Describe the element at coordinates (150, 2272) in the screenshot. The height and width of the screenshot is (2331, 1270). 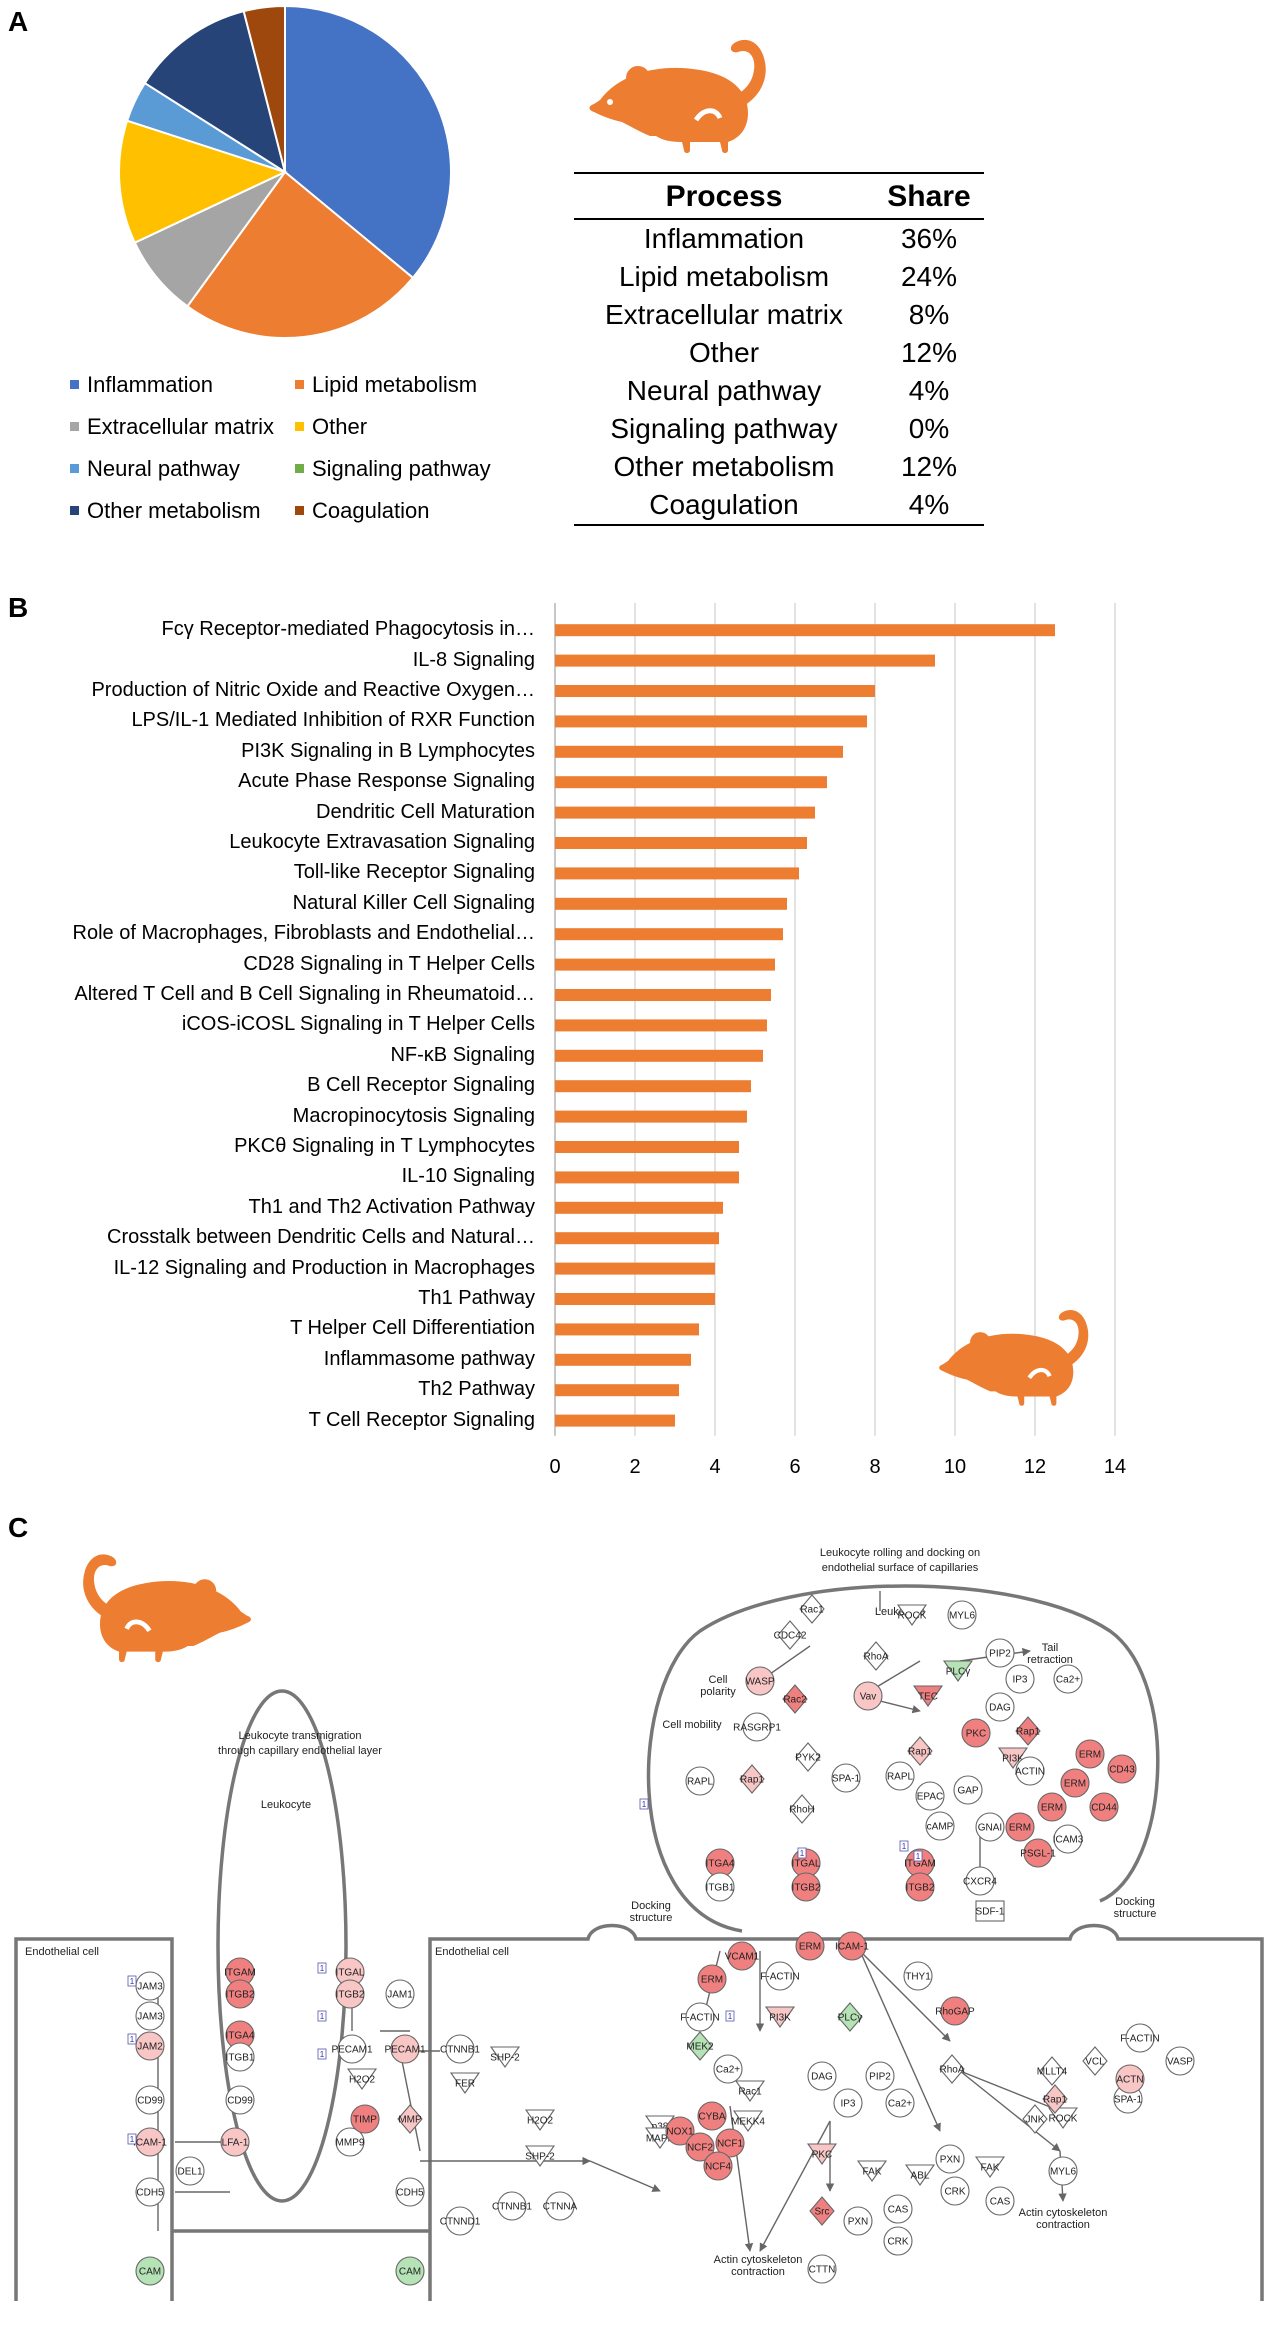
I see `pathway-node-label: CAM` at that location.